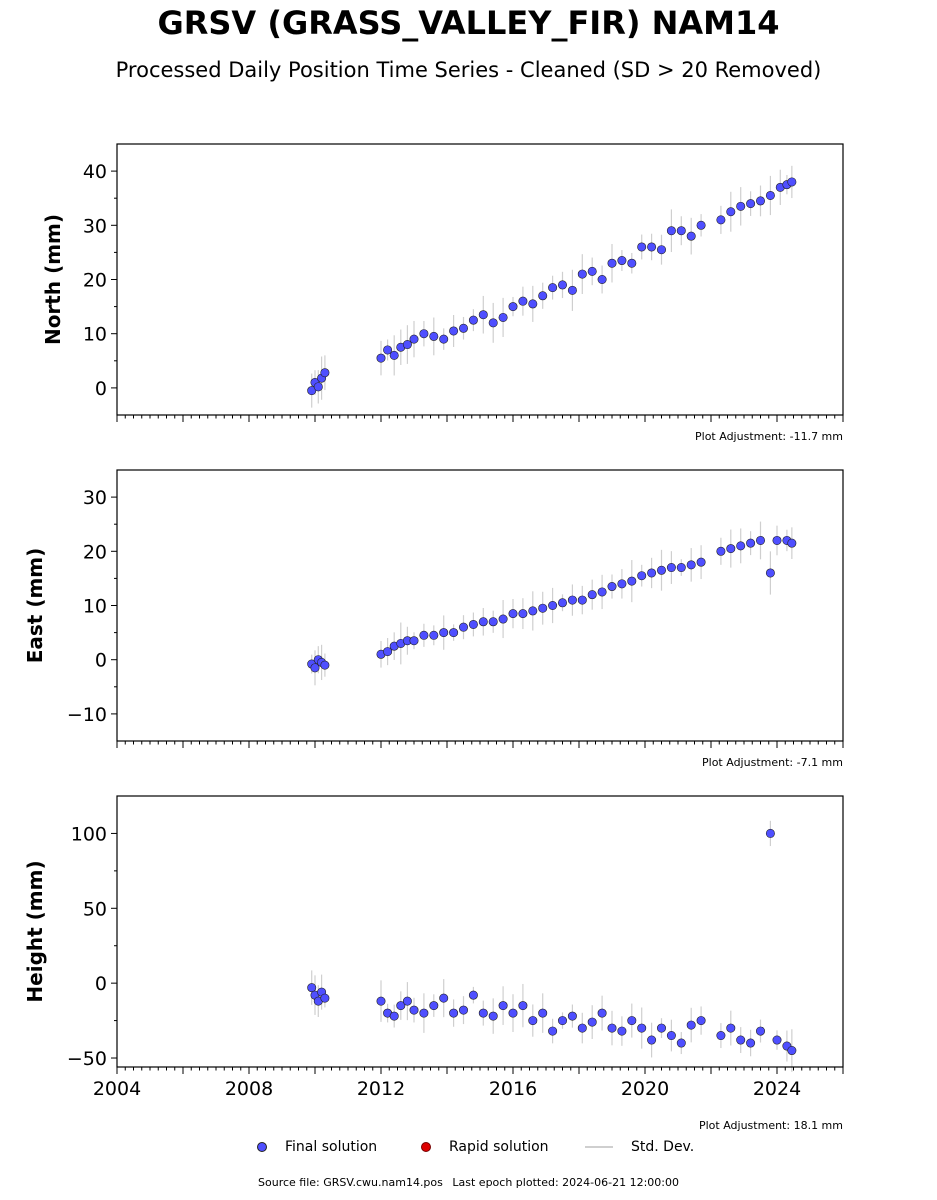 This screenshot has width=937, height=1200. I want to click on final-solution-marker-icon, so click(262, 1147).